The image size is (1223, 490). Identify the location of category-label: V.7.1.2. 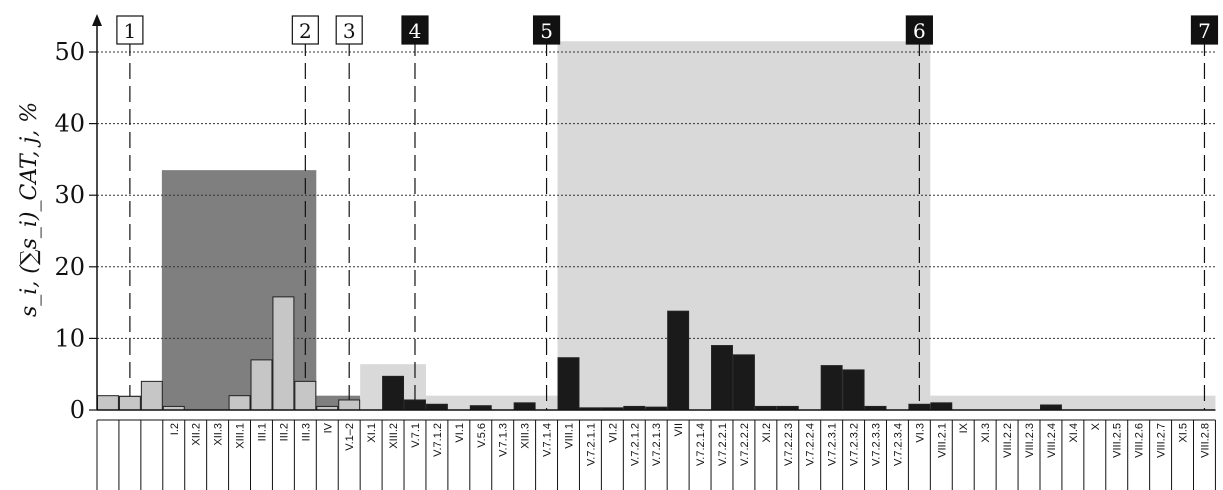
(438, 440).